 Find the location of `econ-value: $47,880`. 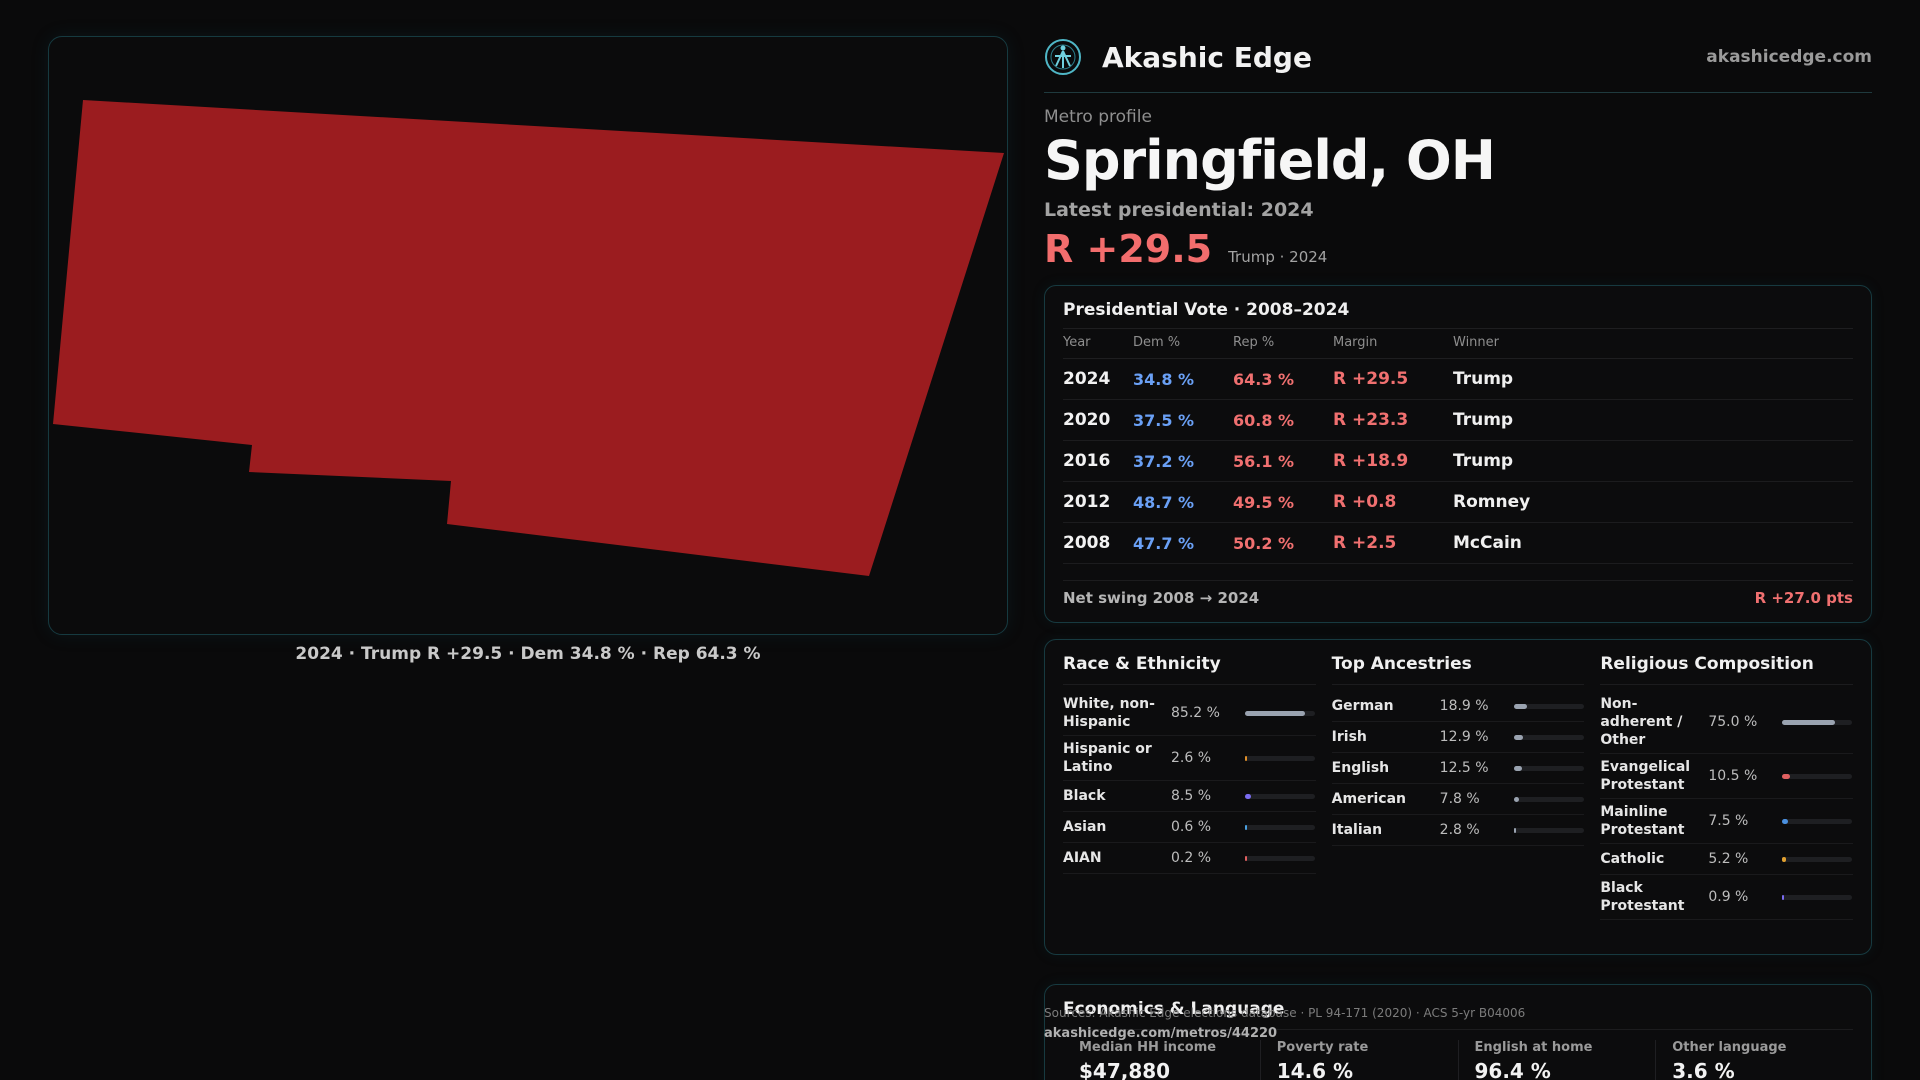

econ-value: $47,880 is located at coordinates (1125, 1069).